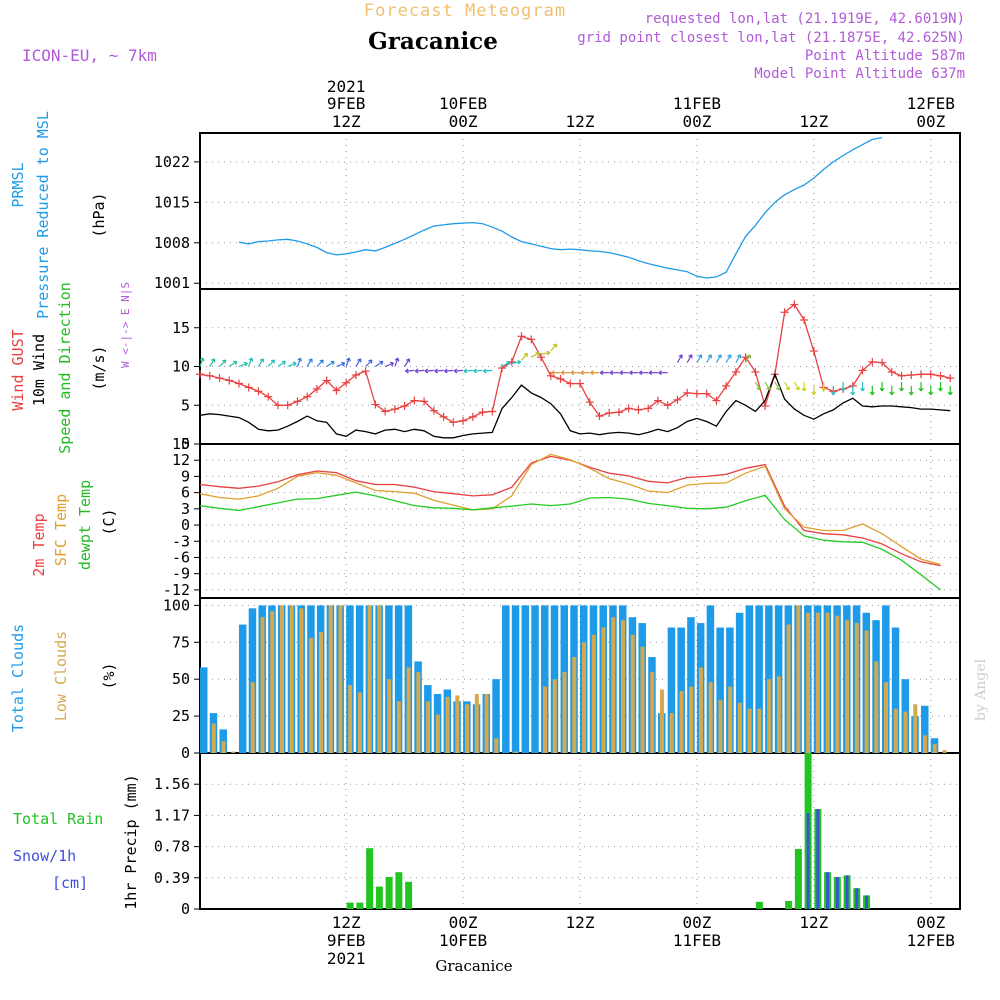 This screenshot has width=1000, height=1000. I want to click on sfc-temp-line, so click(570, 509).